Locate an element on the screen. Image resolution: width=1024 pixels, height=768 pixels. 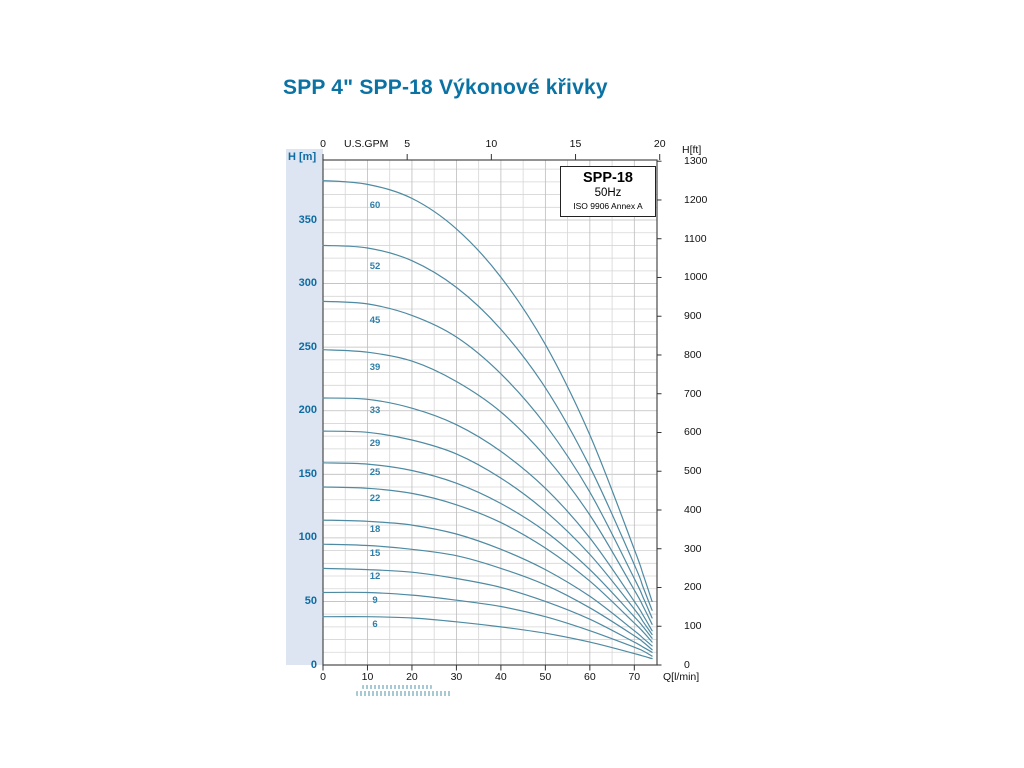
right-axis-tick-label: 0 is located at coordinates (687, 665).